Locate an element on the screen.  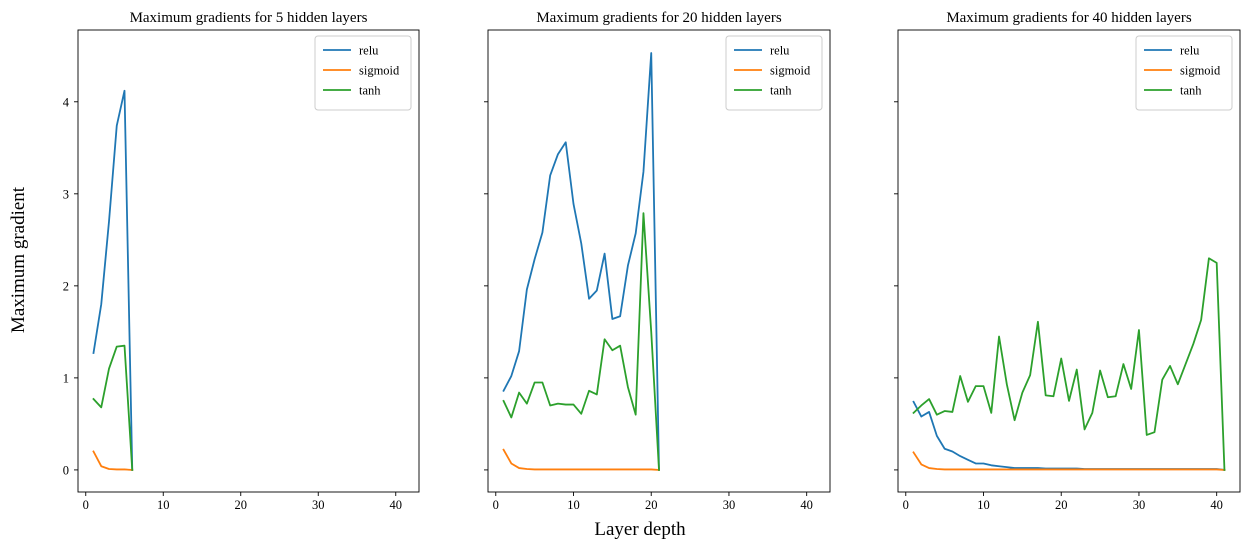
y-tick-label: 2 is located at coordinates (66, 286).